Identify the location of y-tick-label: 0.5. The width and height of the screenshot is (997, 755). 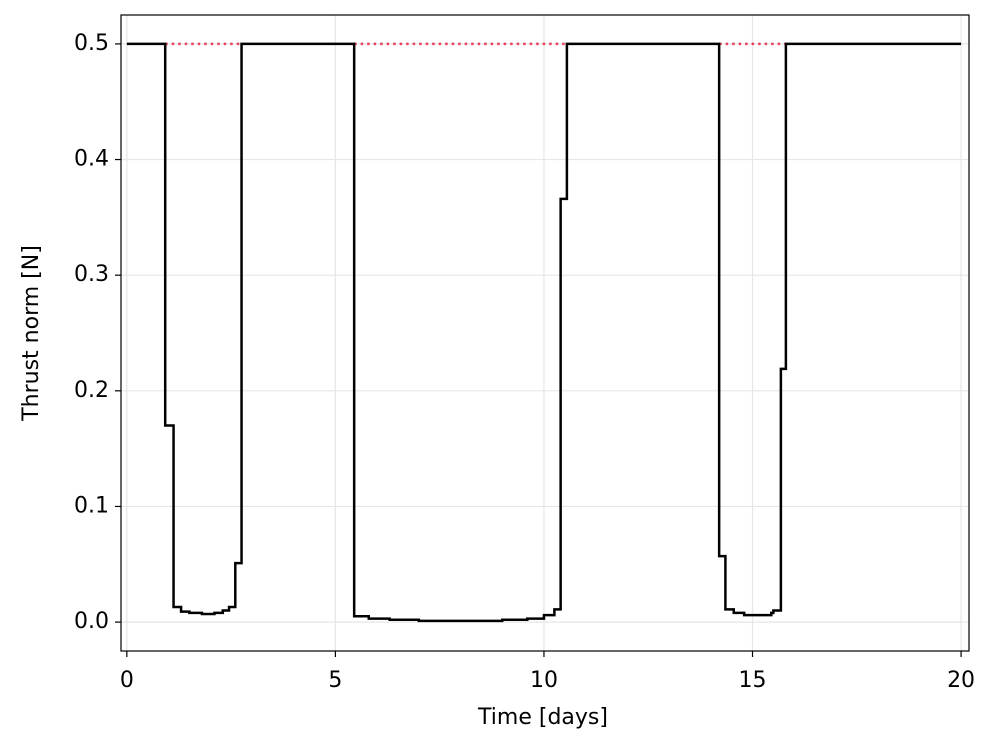
(91, 43).